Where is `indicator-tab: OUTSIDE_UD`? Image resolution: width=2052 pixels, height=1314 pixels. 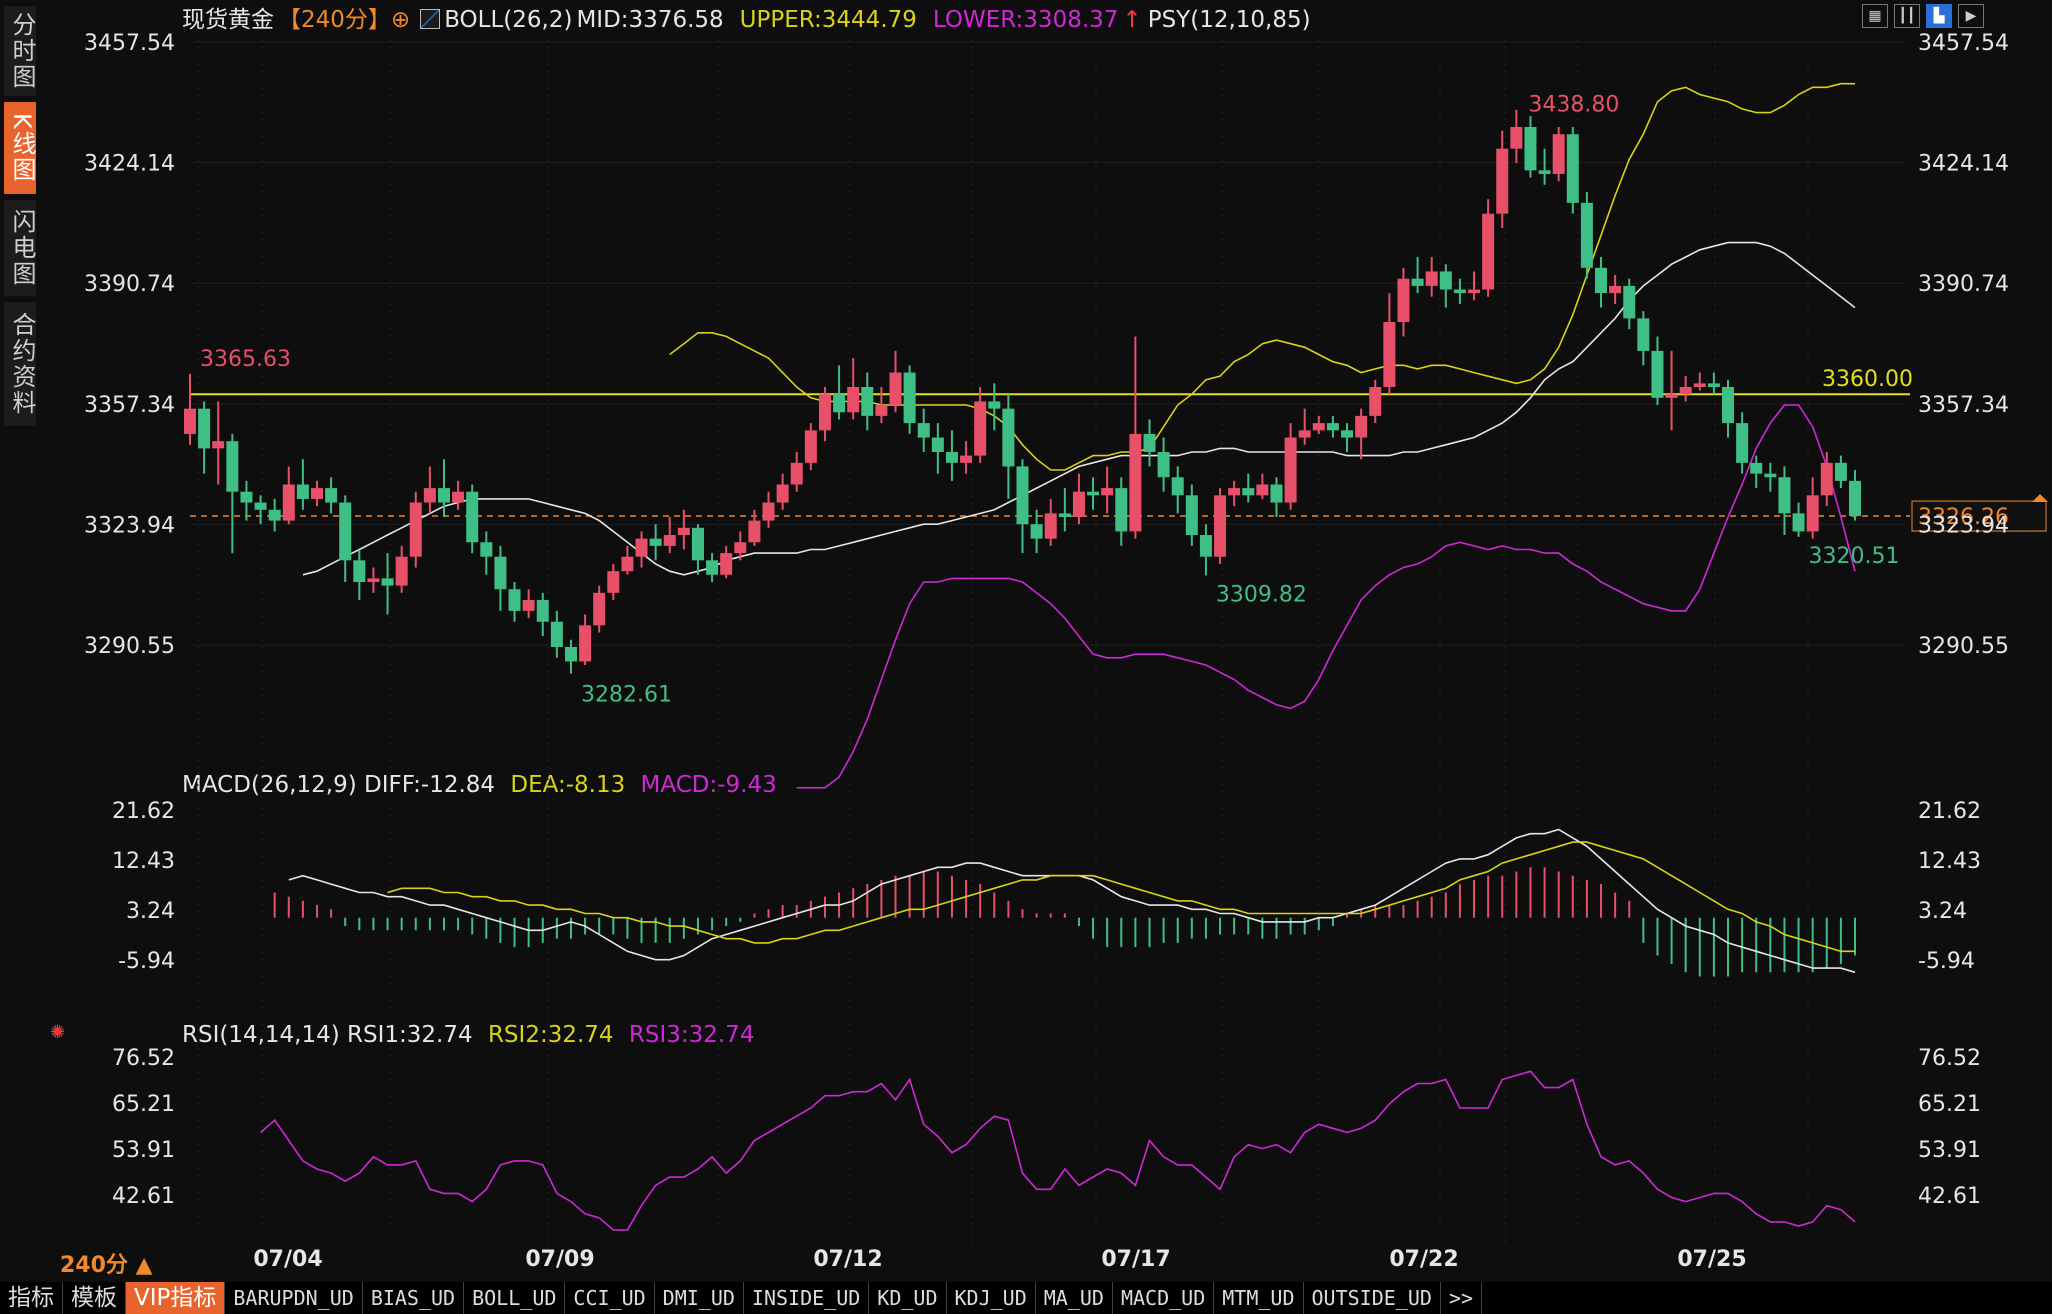
indicator-tab: OUTSIDE_UD is located at coordinates (1372, 1298).